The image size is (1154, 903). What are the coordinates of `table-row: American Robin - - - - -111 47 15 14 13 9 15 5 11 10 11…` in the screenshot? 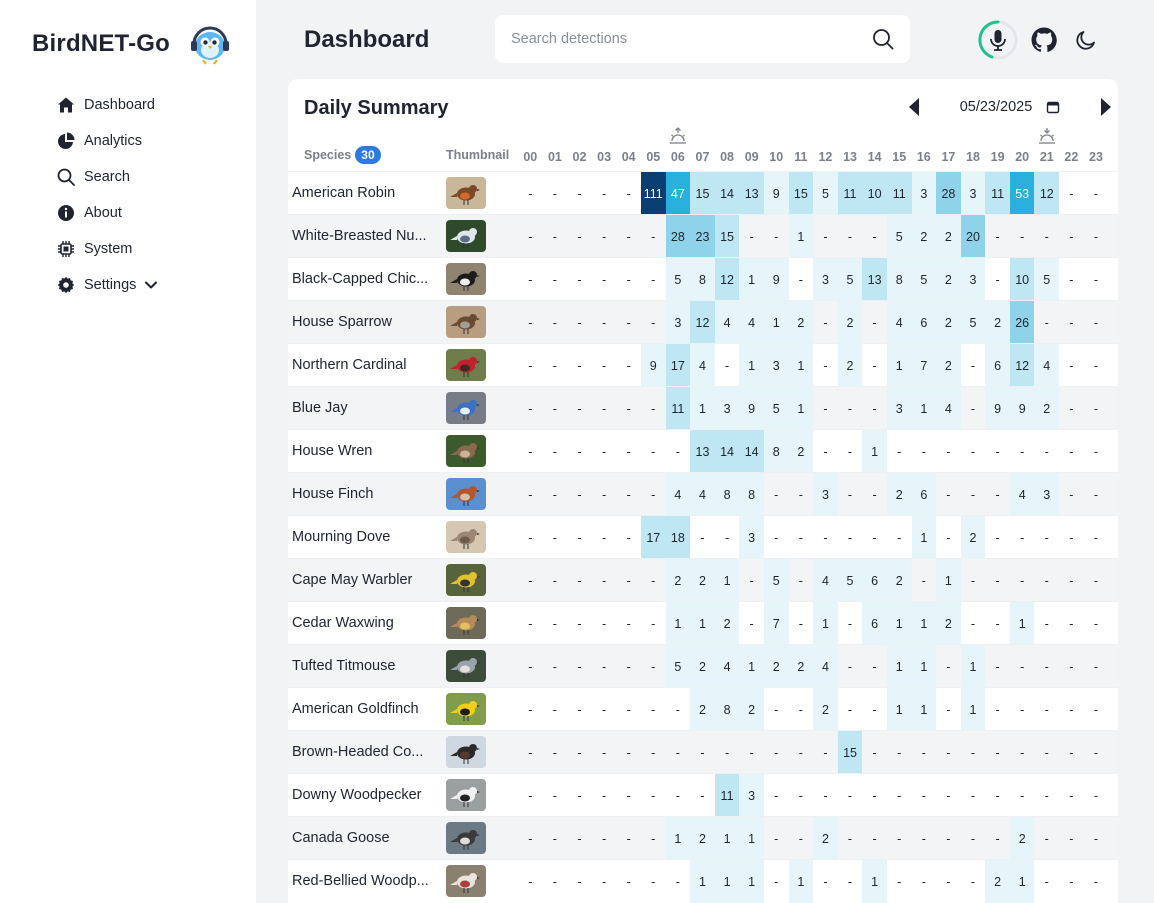 It's located at (703, 193).